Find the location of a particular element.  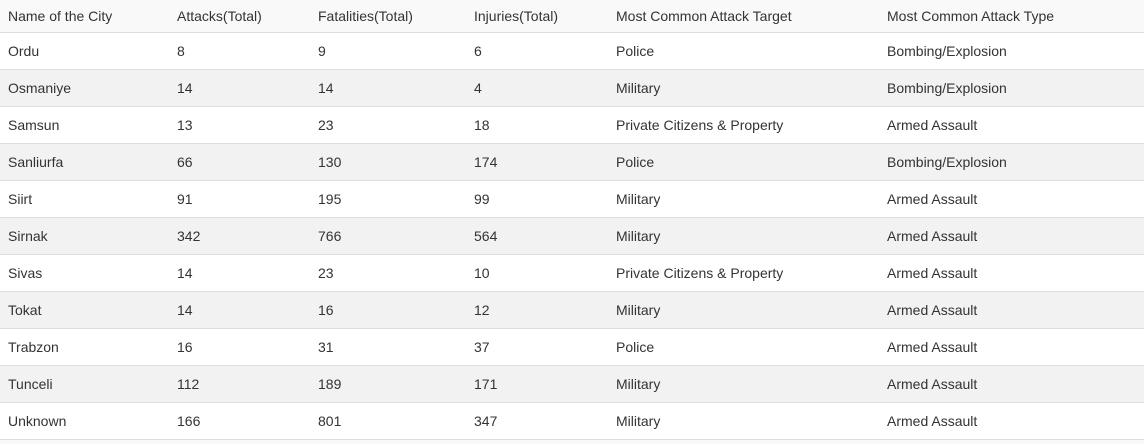

cell-fatalities: 130 is located at coordinates (388, 162).